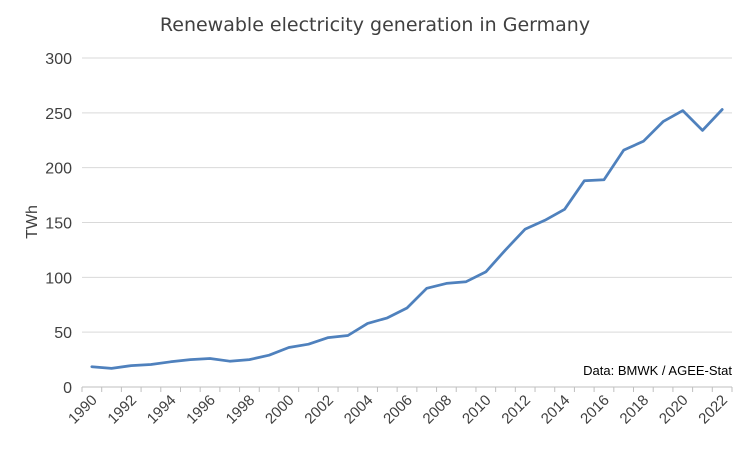 This screenshot has width=750, height=450. I want to click on y-tick-label: 150, so click(58, 224).